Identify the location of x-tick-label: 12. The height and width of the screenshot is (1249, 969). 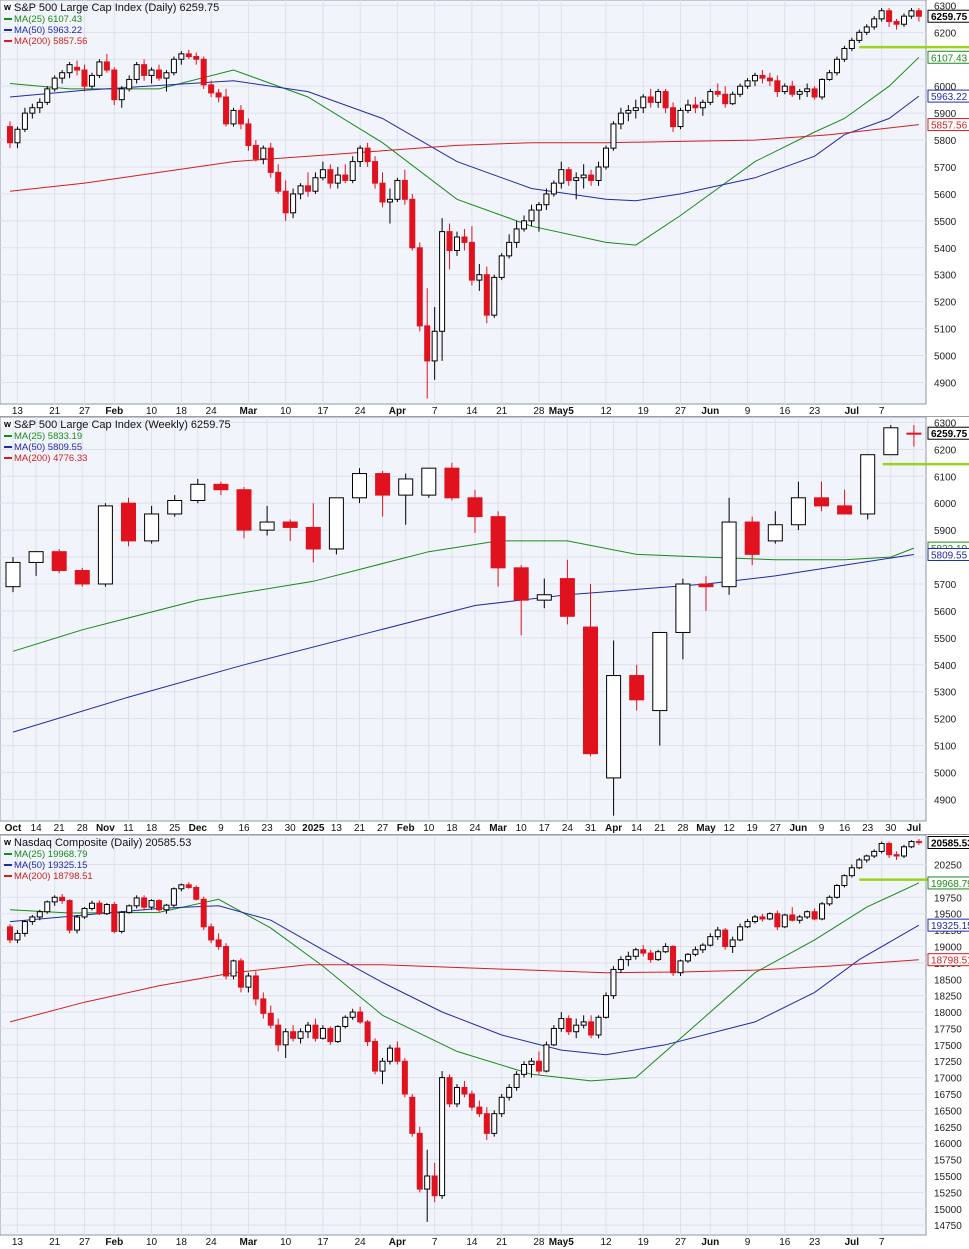
(606, 1242).